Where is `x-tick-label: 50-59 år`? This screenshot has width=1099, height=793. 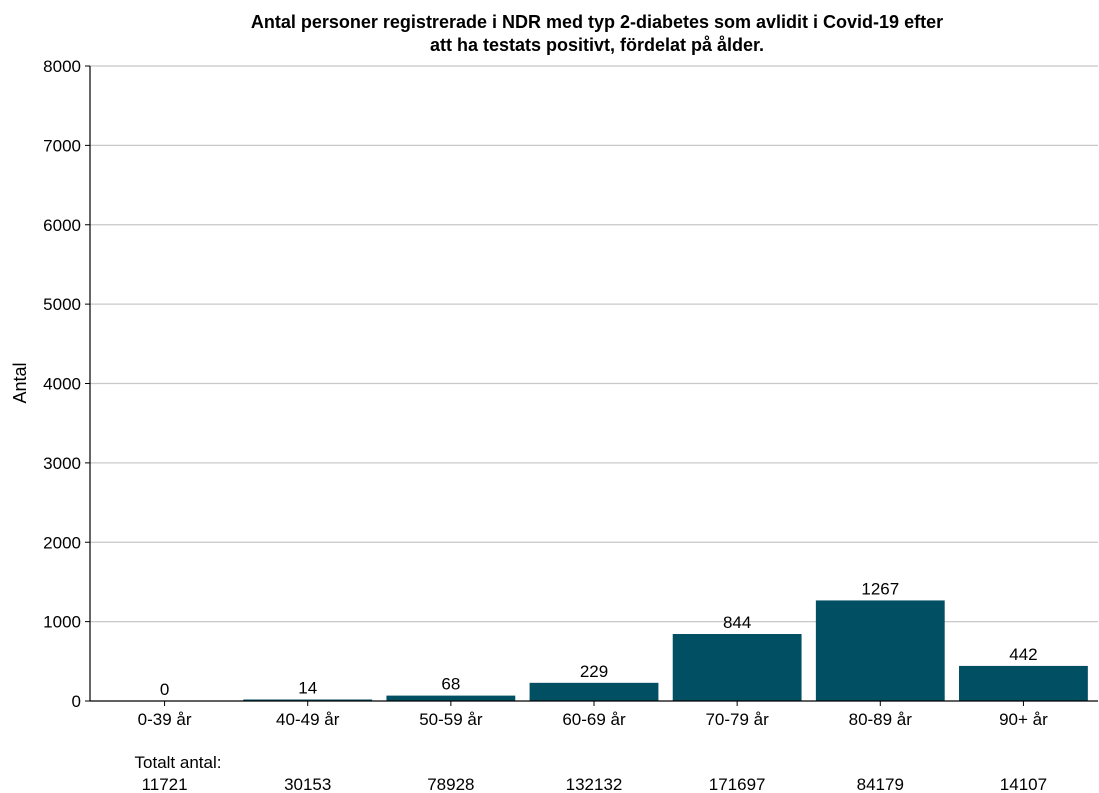 x-tick-label: 50-59 år is located at coordinates (451, 719).